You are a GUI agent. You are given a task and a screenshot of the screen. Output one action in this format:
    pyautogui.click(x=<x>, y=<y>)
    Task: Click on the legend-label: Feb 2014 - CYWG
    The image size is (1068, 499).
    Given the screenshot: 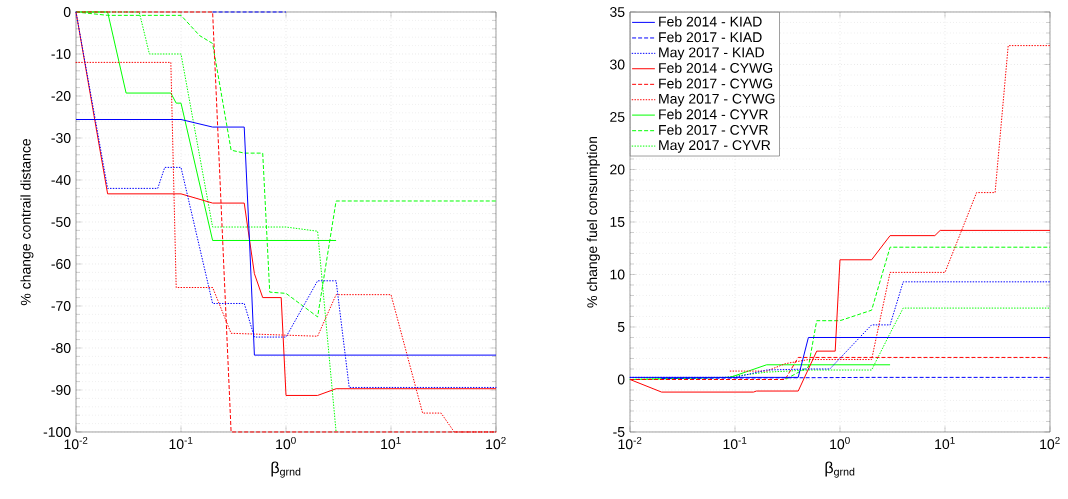 What is the action you would take?
    pyautogui.click(x=716, y=67)
    